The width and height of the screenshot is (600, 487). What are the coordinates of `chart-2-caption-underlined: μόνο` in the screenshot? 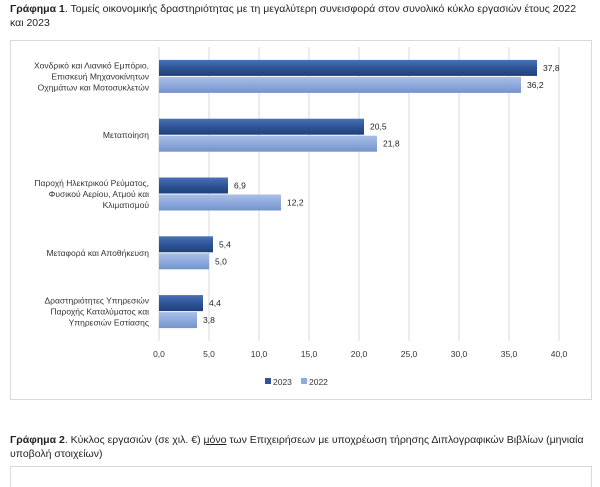 It's located at (215, 440).